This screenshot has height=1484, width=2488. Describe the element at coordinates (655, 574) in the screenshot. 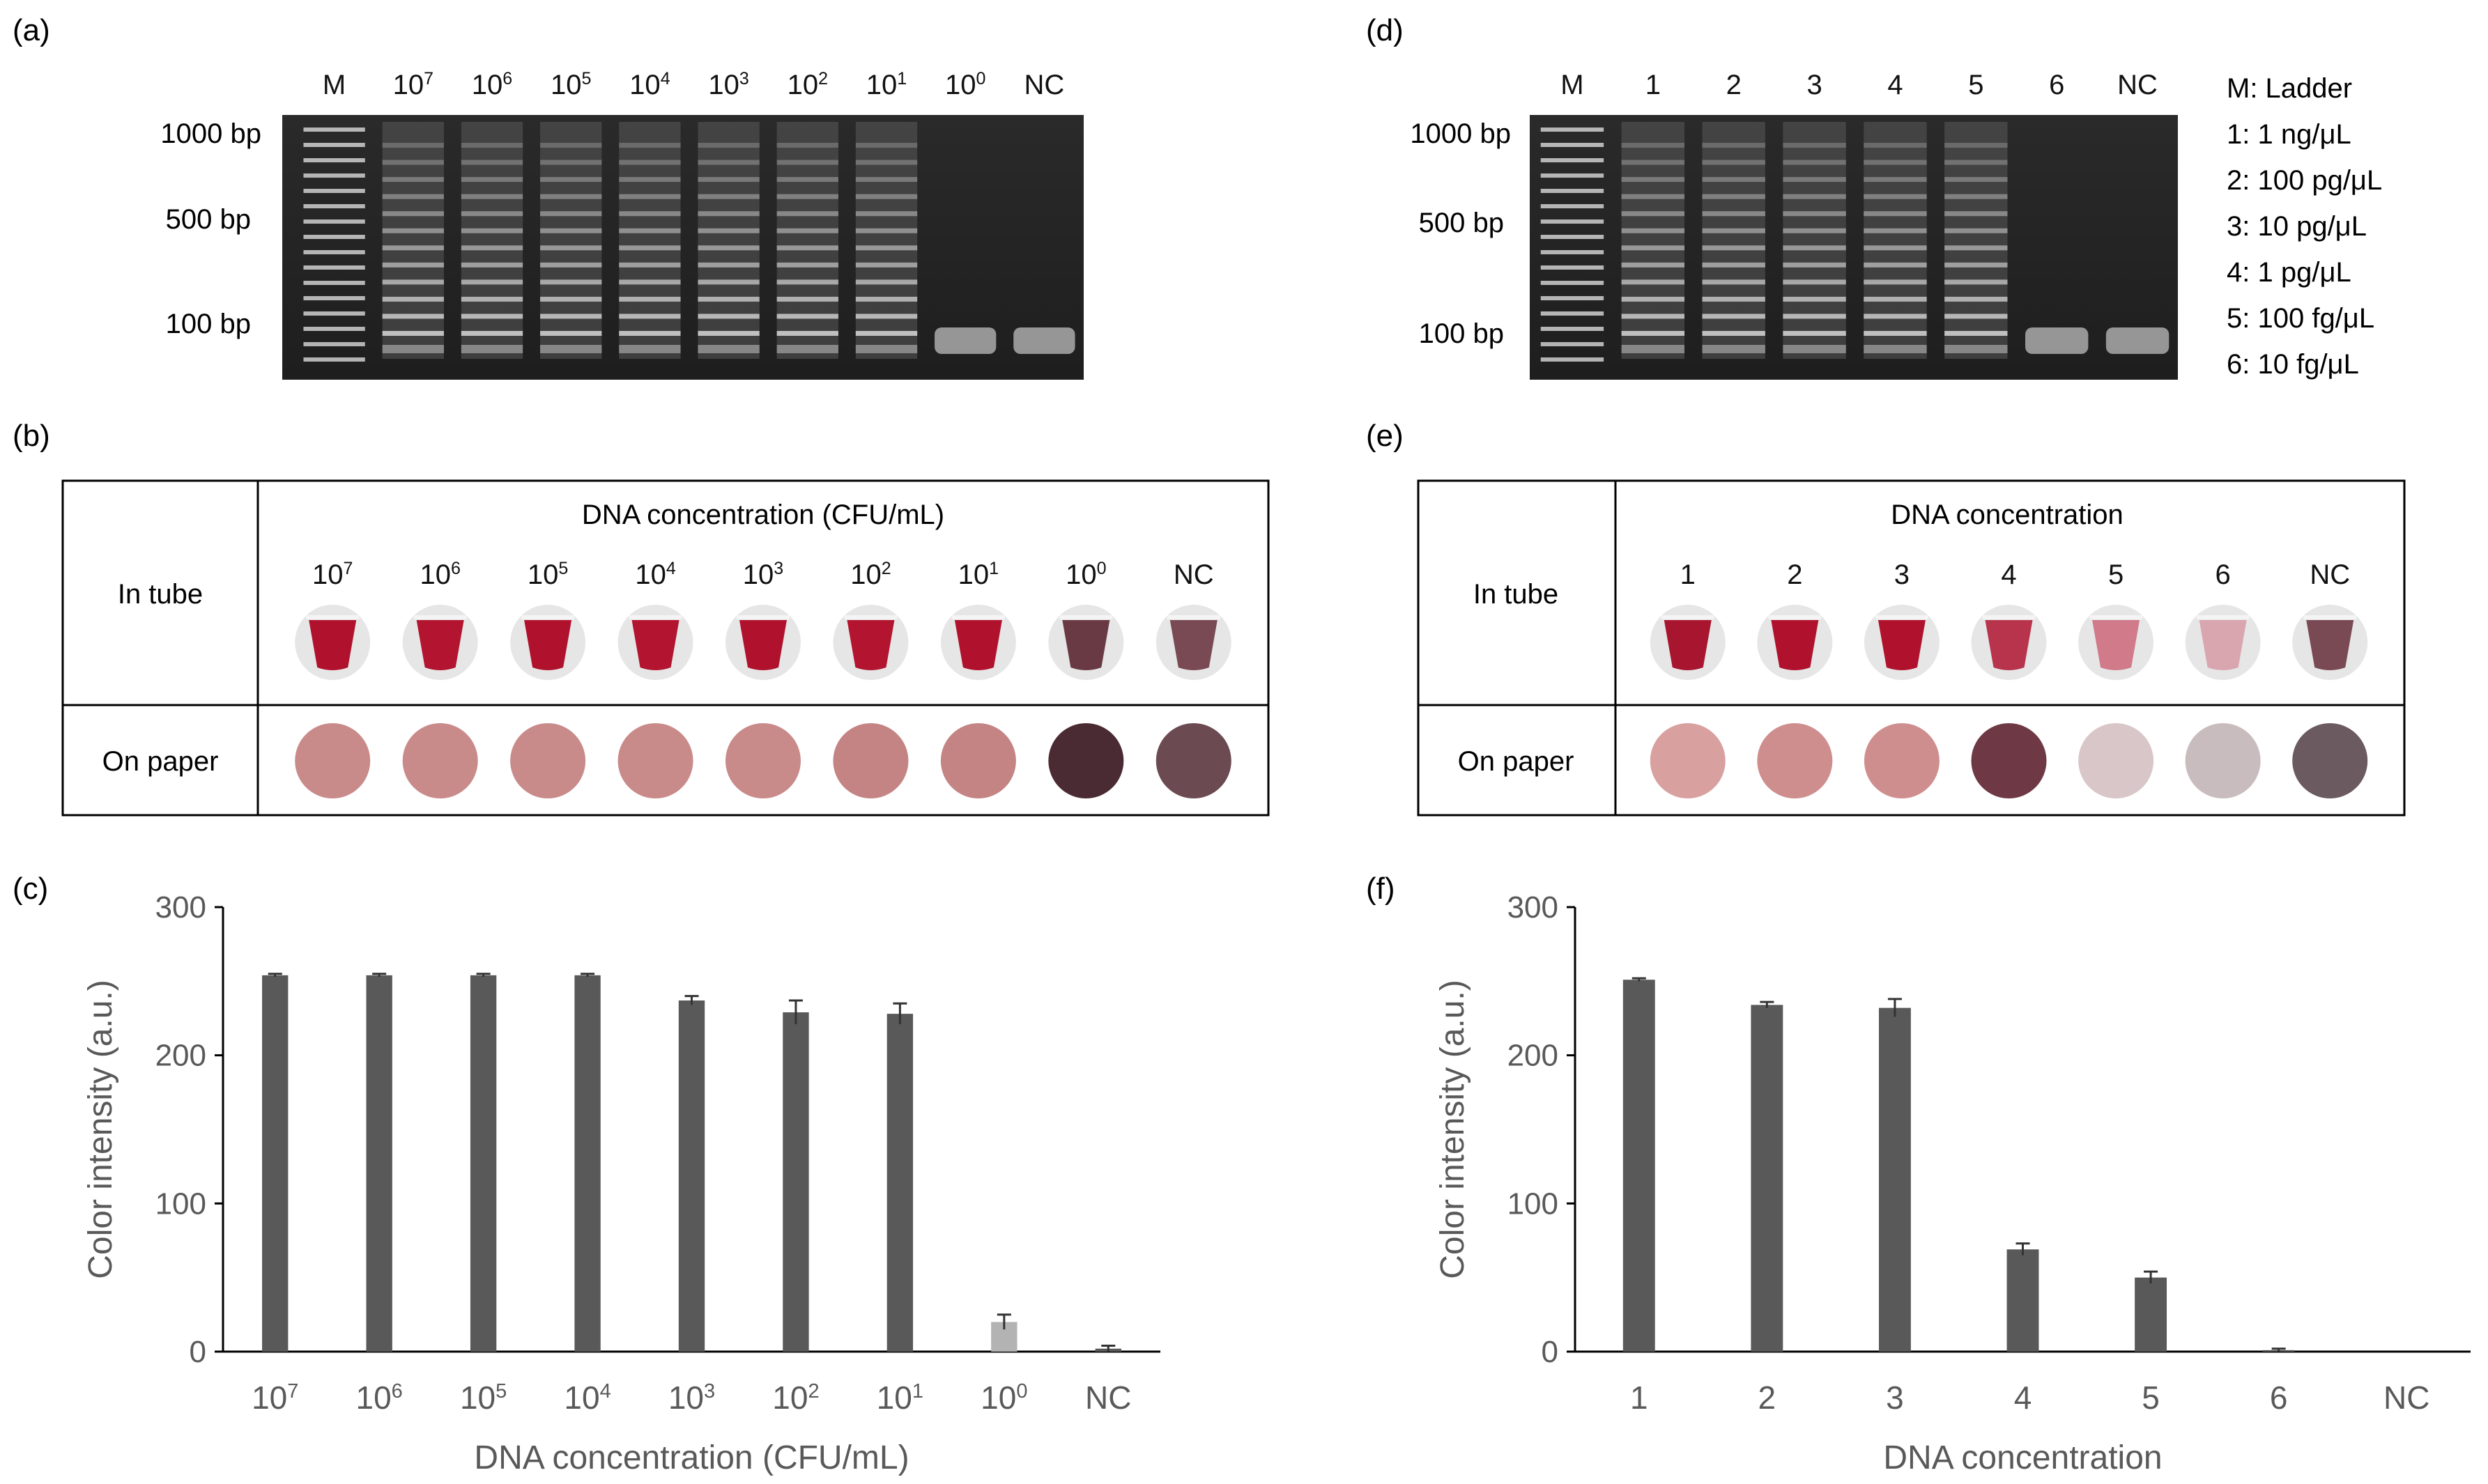

I see `table-b-col-label-3: 104` at that location.